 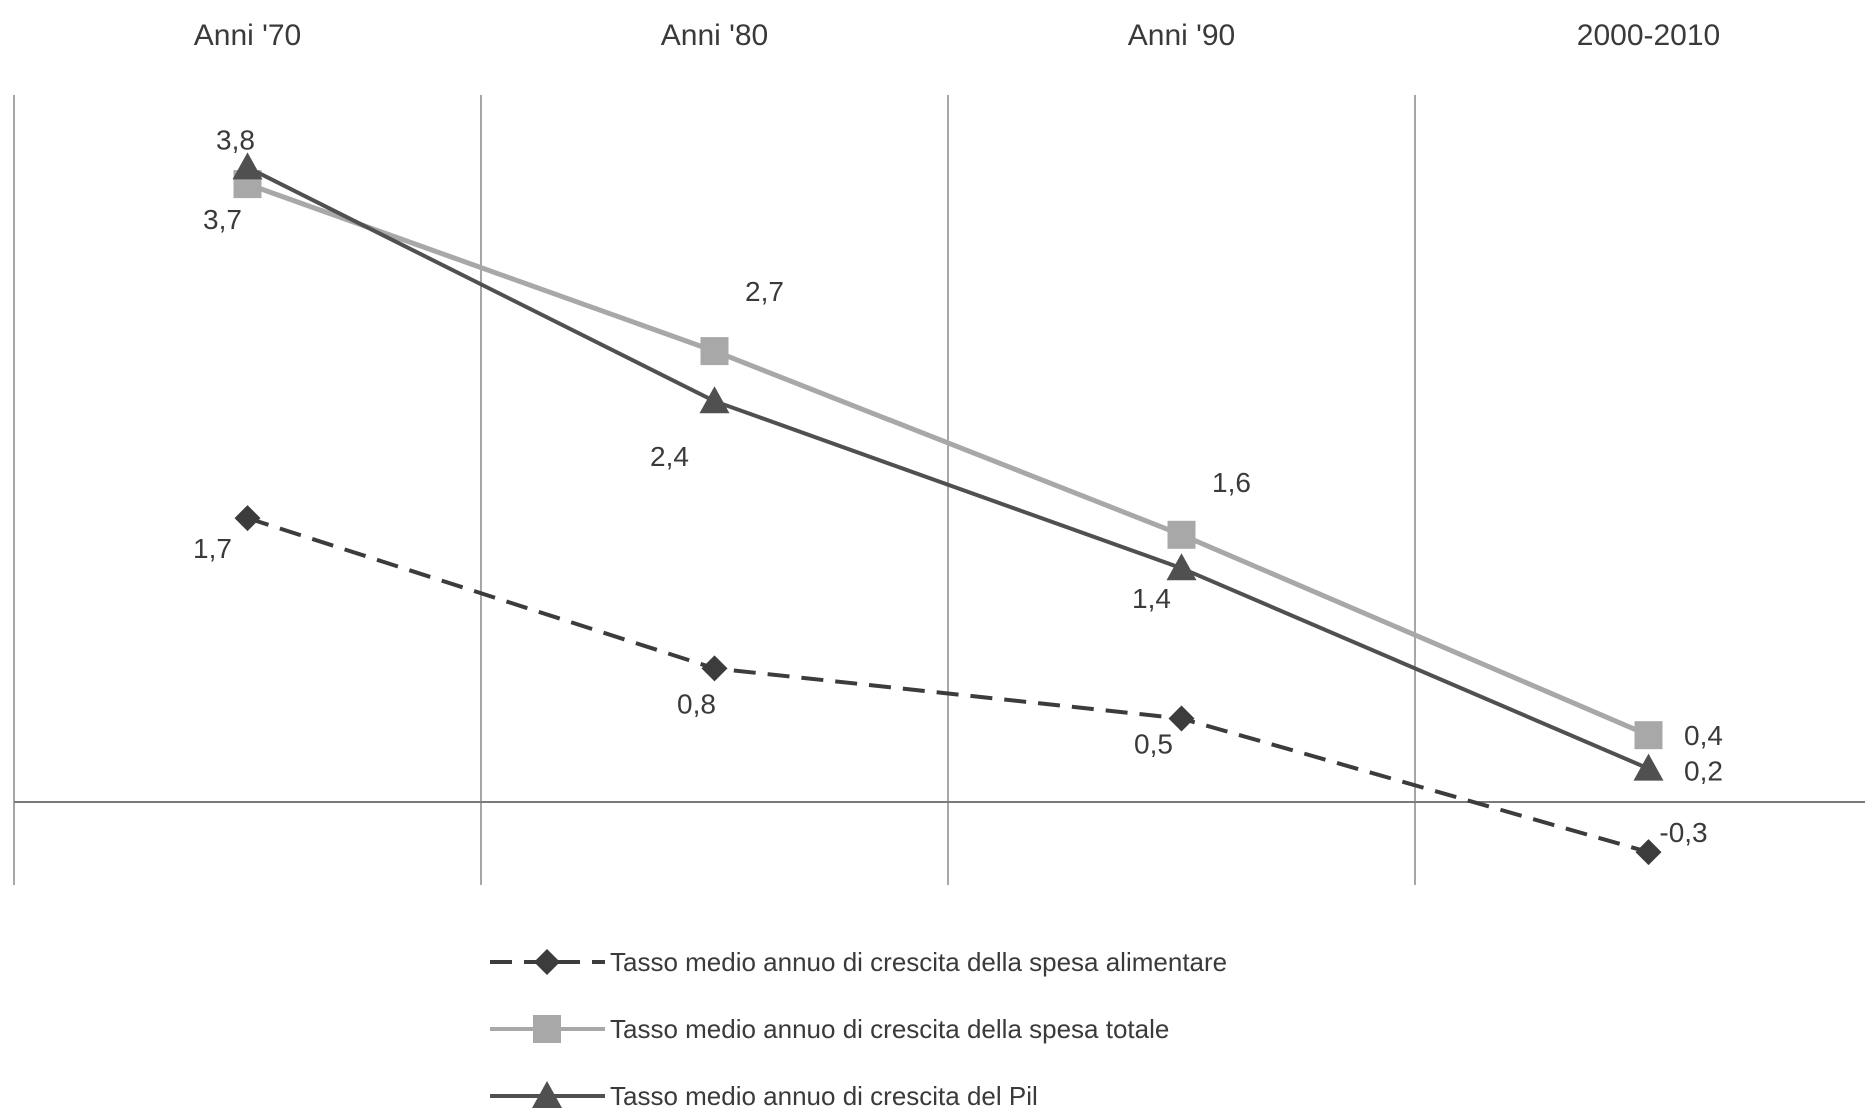 What do you see at coordinates (824, 1095) in the screenshot?
I see `legend-label: Tasso medio annuo di crescita del Pil` at bounding box center [824, 1095].